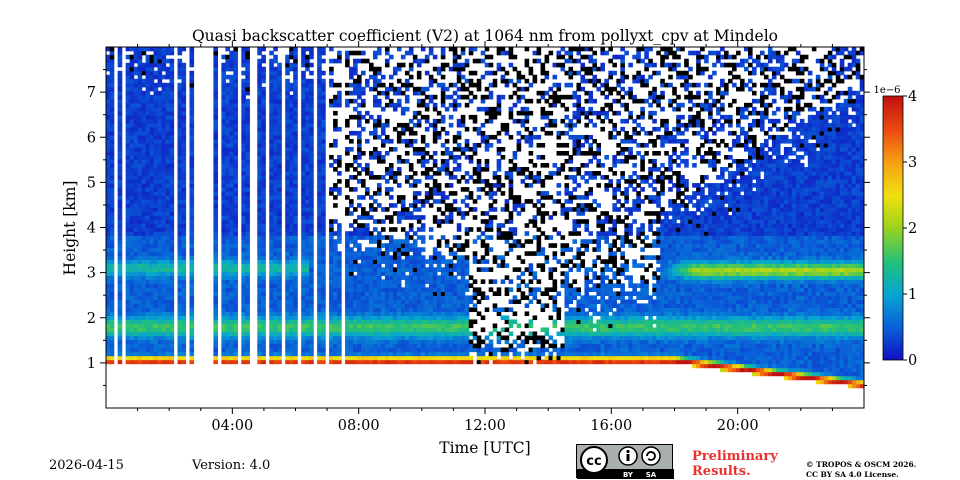  I want to click on preliminary-notice: Preliminary Results., so click(735, 464).